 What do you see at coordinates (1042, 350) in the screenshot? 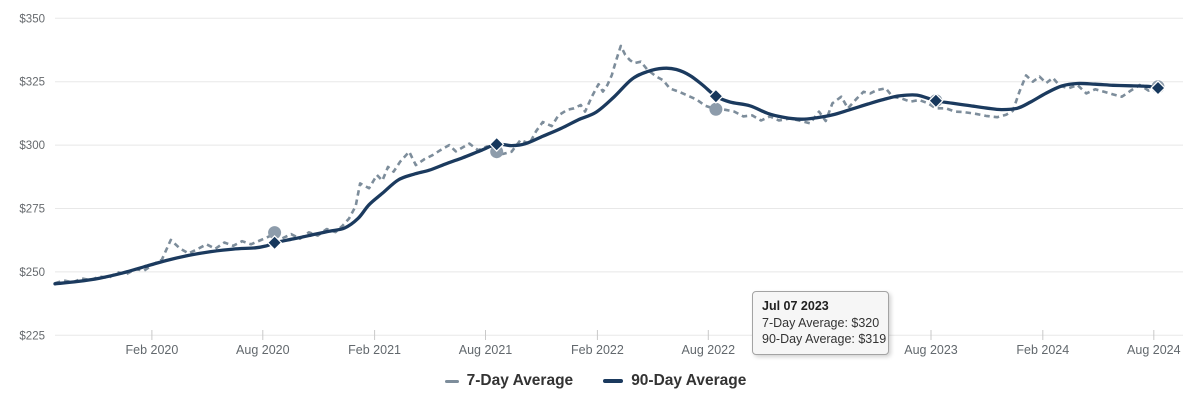
I see `x-tick-label: Feb 2024` at bounding box center [1042, 350].